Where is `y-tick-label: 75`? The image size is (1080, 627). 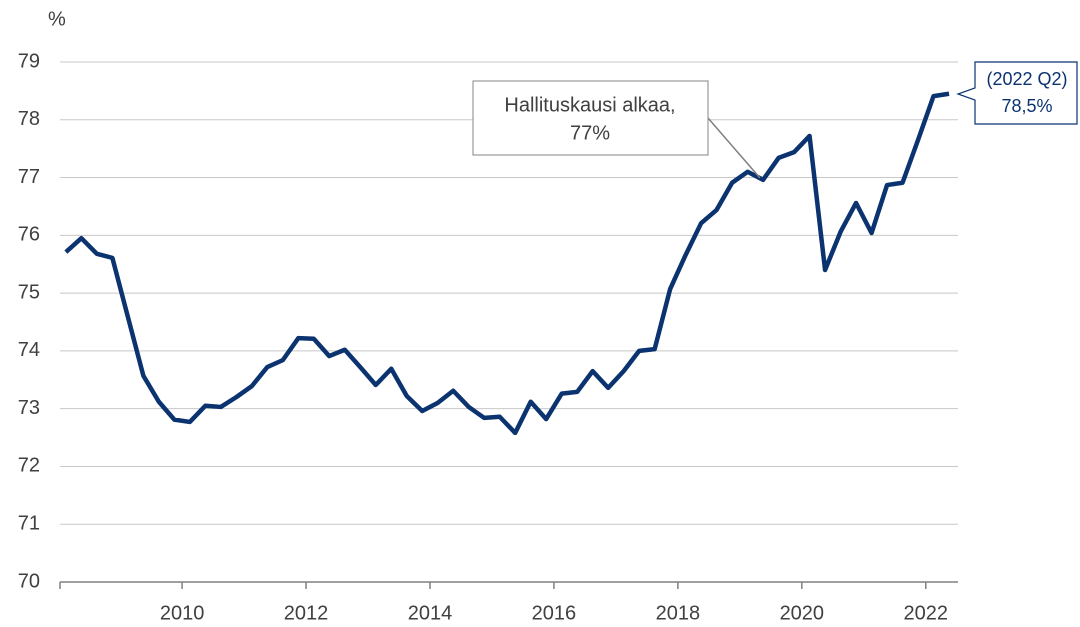
y-tick-label: 75 is located at coordinates (29, 292).